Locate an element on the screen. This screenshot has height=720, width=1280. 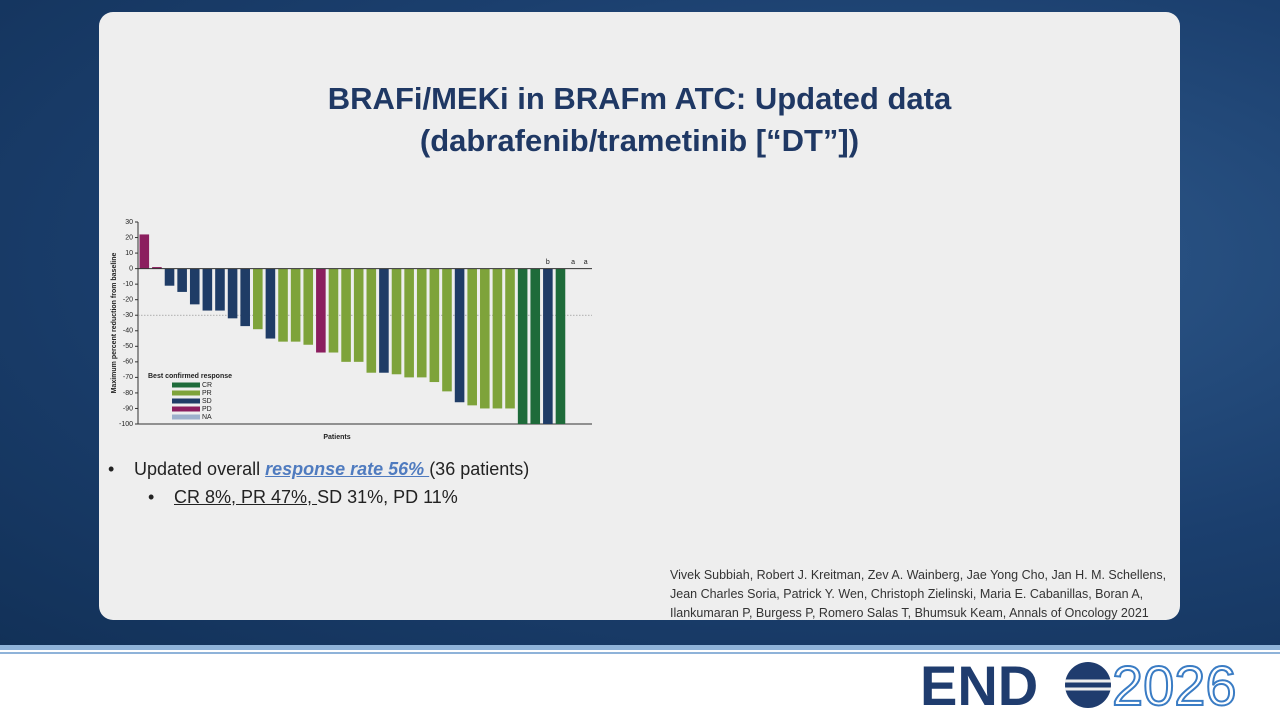
y-tick-label: 0 is located at coordinates (131, 268).